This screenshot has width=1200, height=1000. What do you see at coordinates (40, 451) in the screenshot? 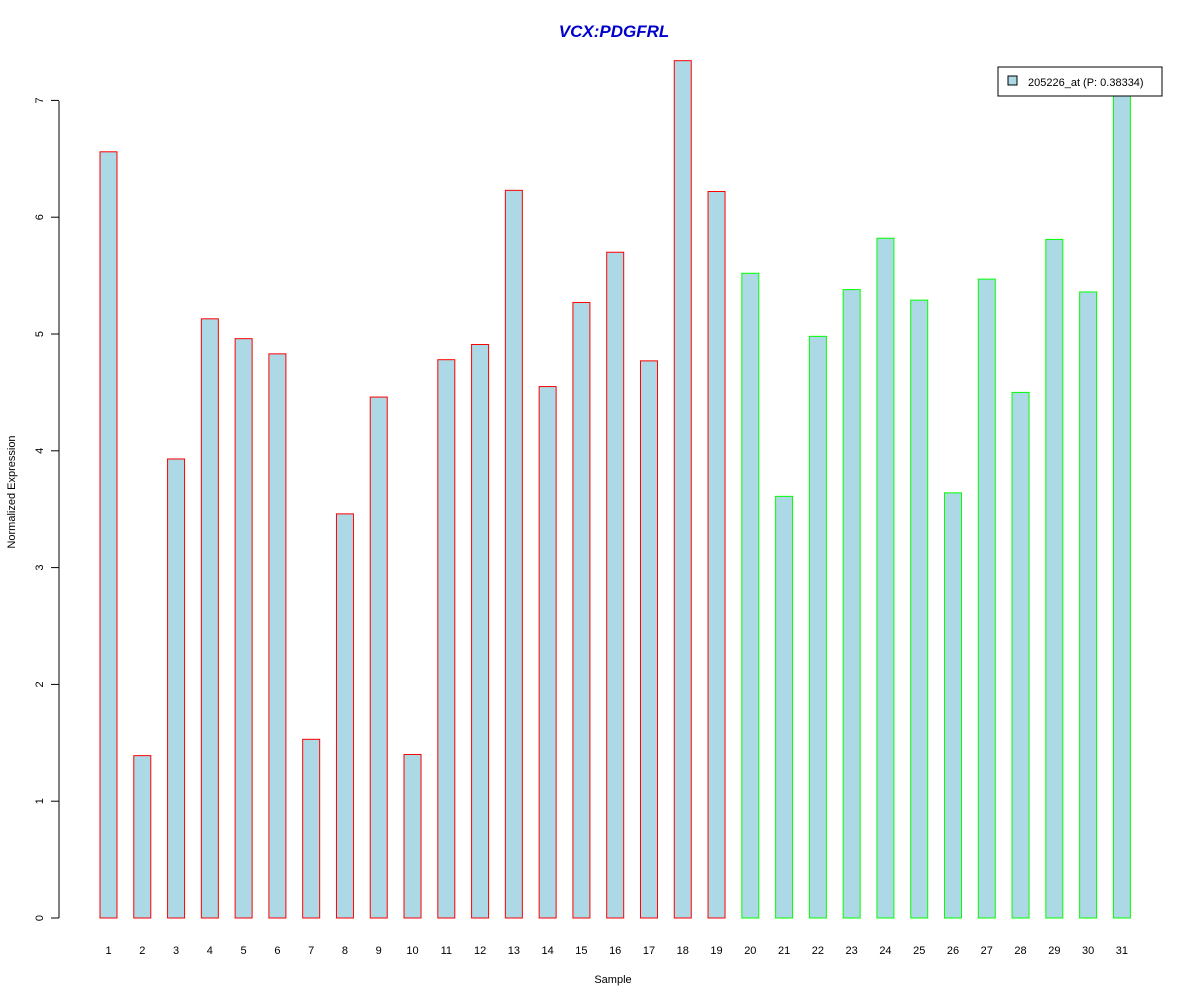
I see `y-tick-label: 4` at bounding box center [40, 451].